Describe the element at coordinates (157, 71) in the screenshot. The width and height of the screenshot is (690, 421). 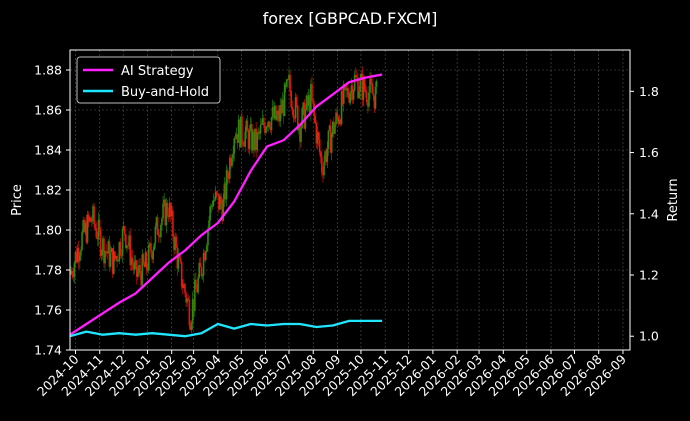
I see `legend-label-strategy: AI Strategy` at that location.